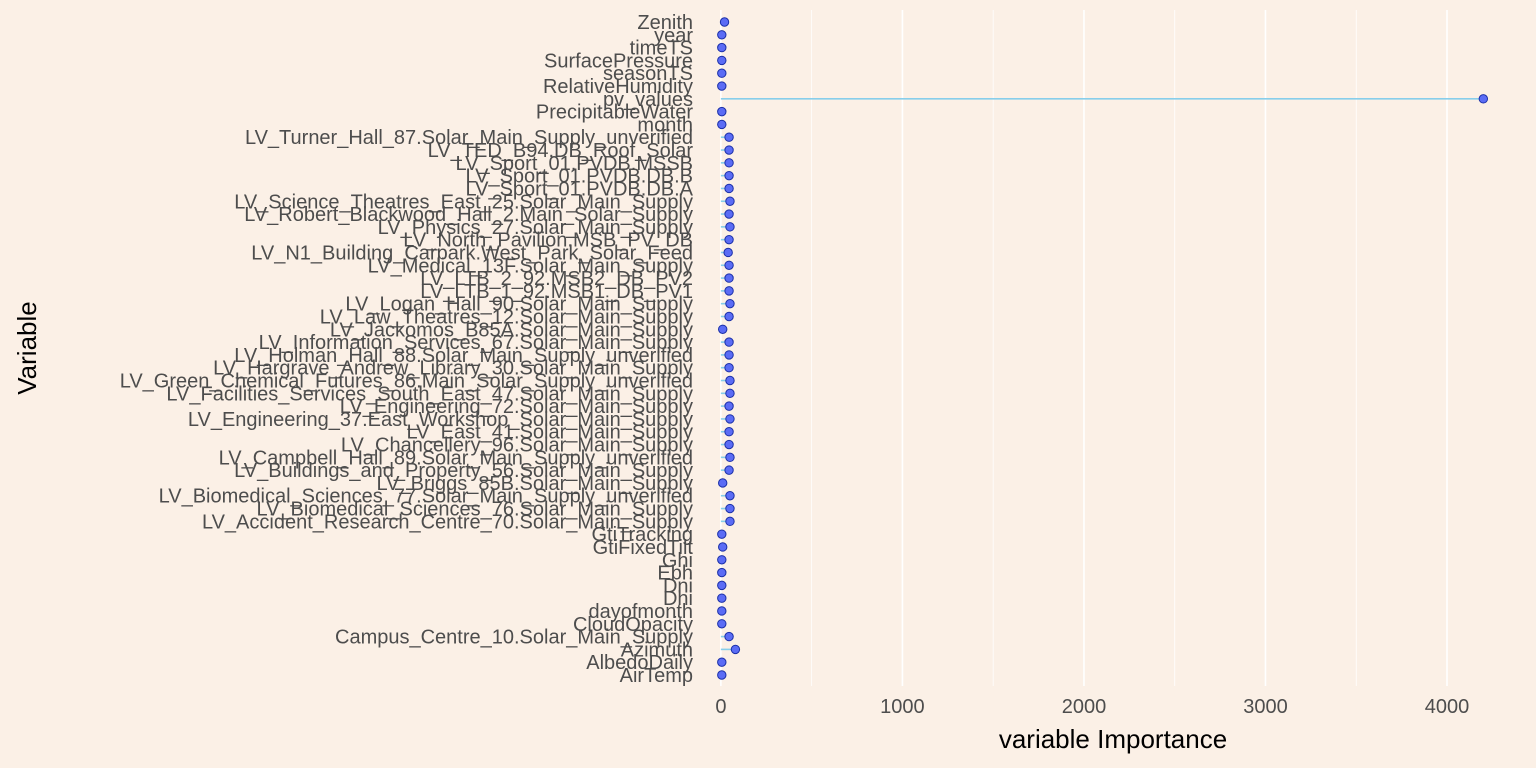  I want to click on y-tick-label-49: Azimuth, so click(657, 650).